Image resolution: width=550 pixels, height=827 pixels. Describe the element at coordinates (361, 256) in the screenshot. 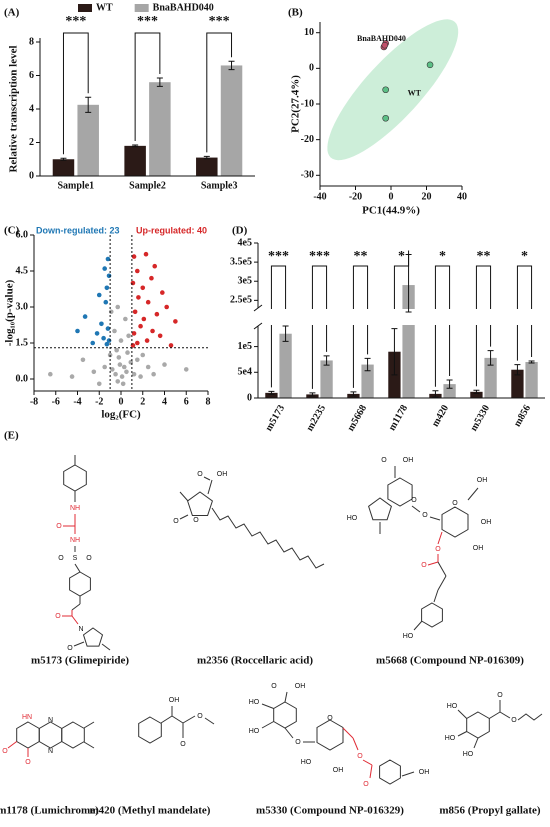

I see `significance-label: **` at that location.